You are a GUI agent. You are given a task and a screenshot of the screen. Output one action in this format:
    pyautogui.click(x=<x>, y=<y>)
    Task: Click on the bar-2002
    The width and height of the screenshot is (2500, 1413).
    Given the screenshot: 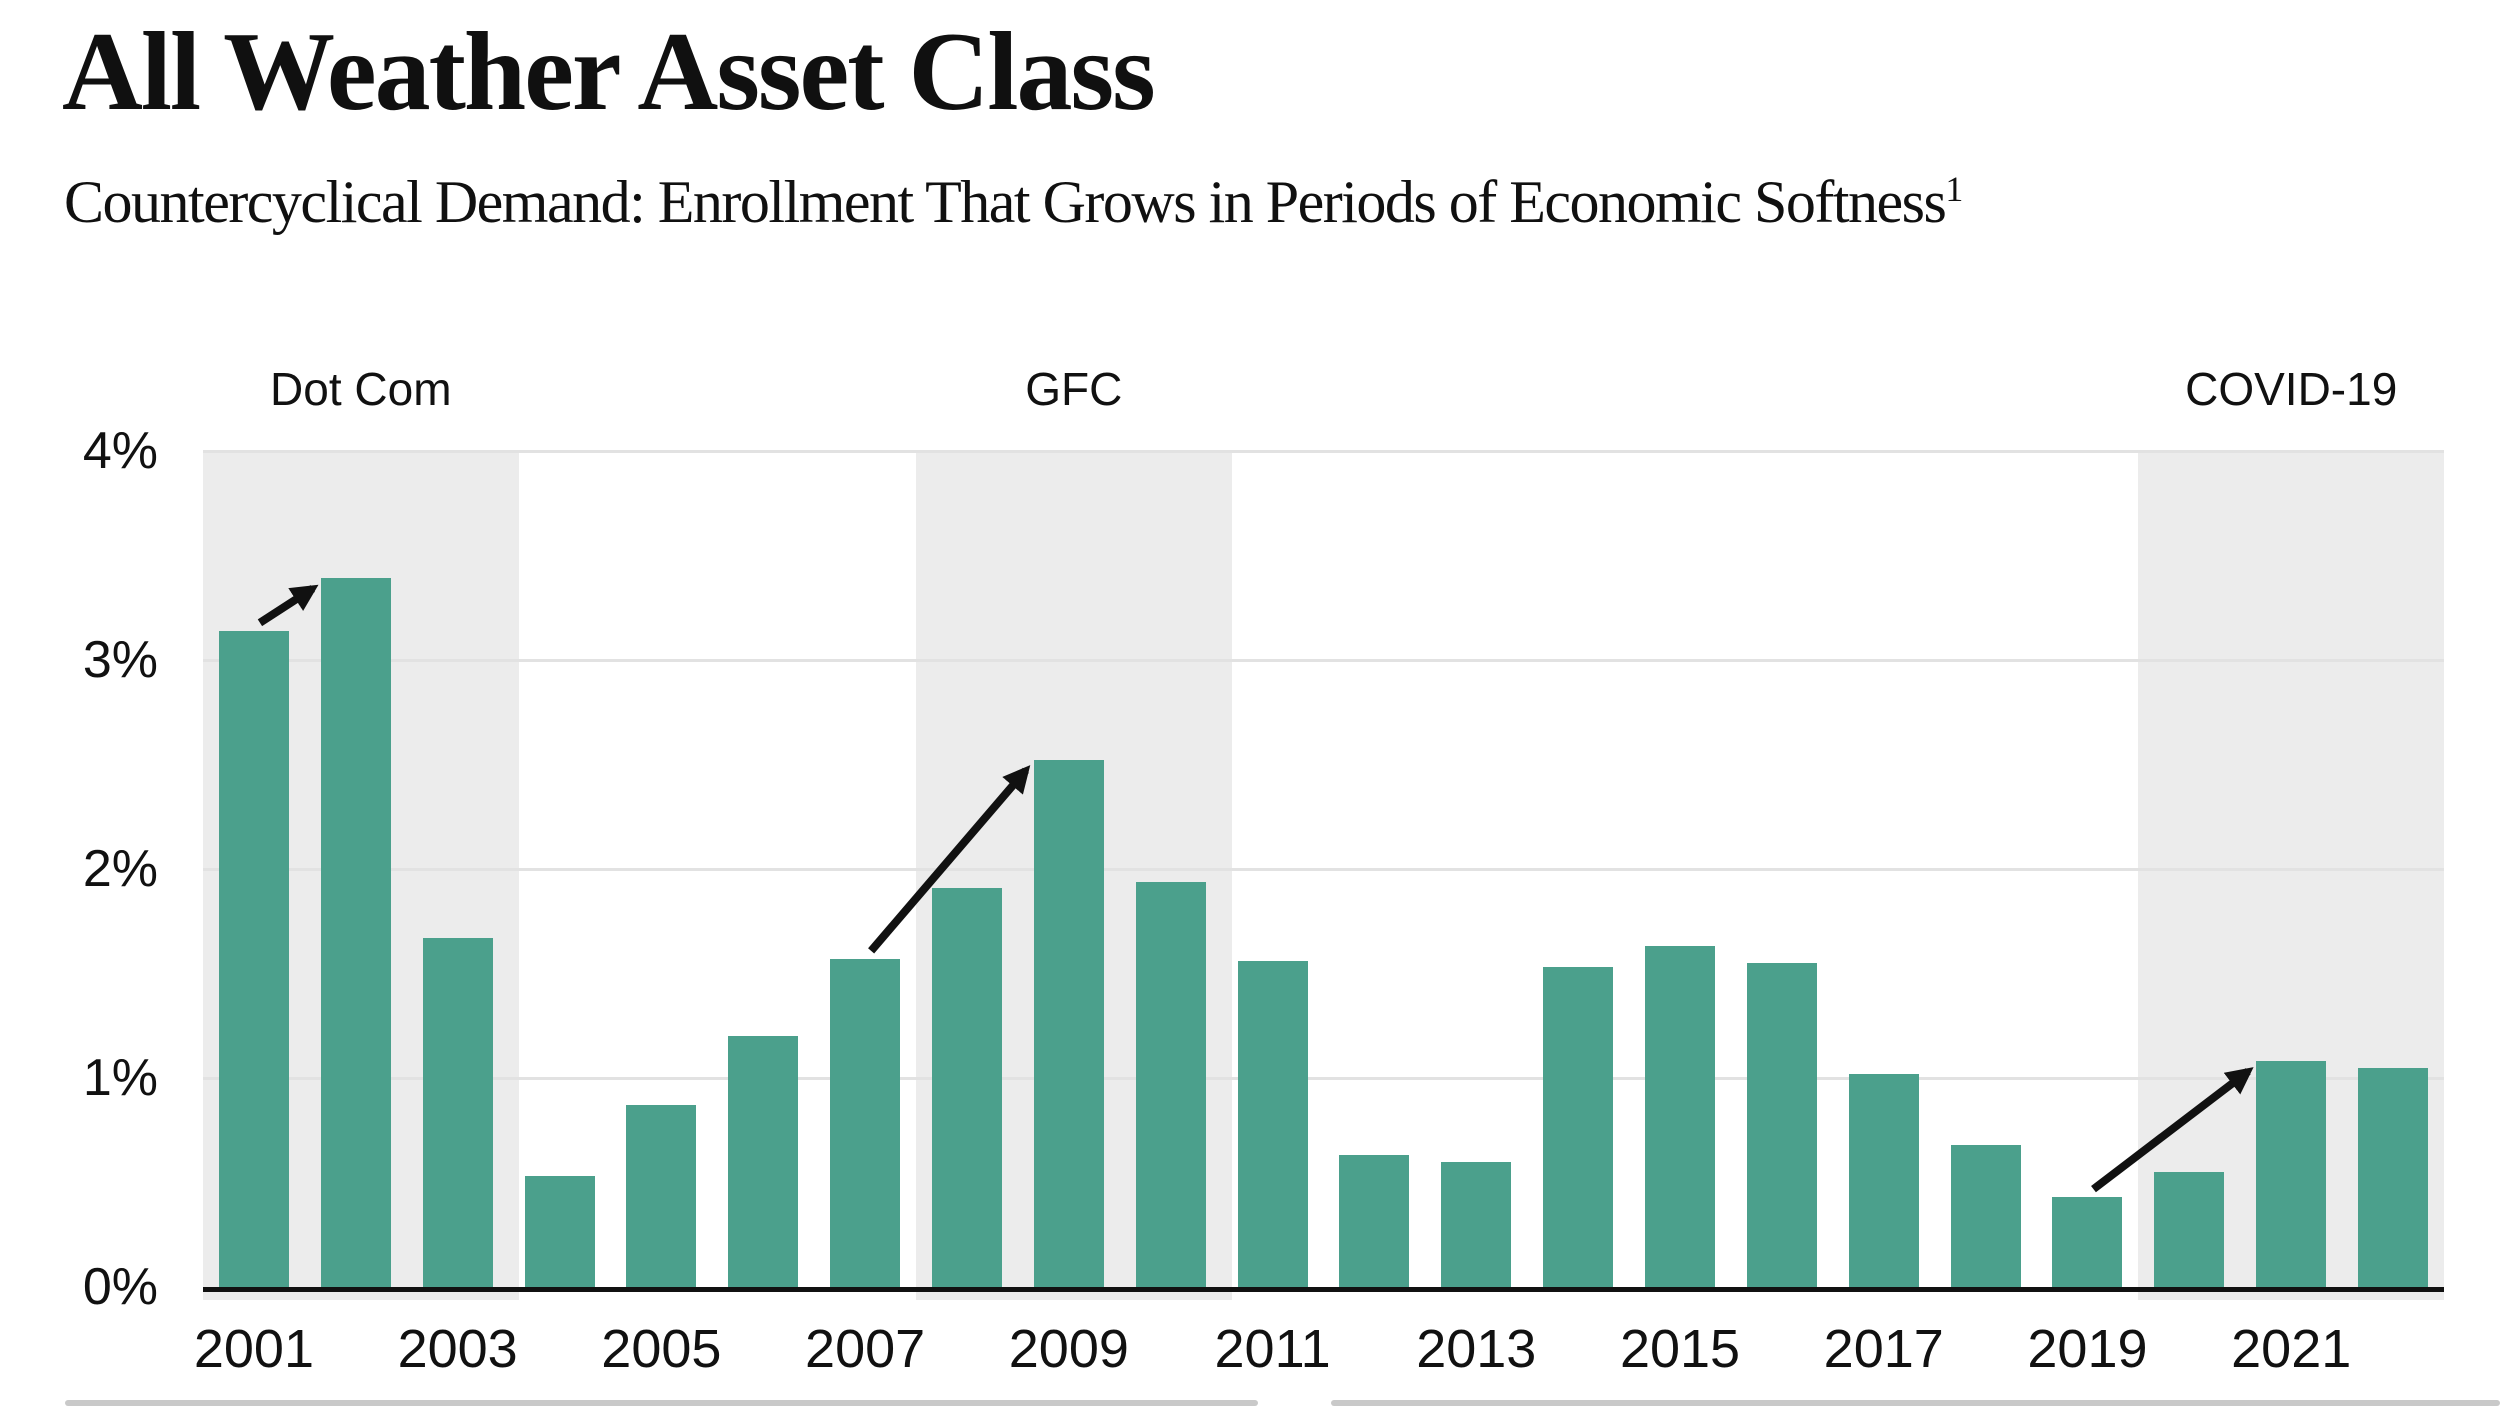 What is the action you would take?
    pyautogui.click(x=355, y=932)
    